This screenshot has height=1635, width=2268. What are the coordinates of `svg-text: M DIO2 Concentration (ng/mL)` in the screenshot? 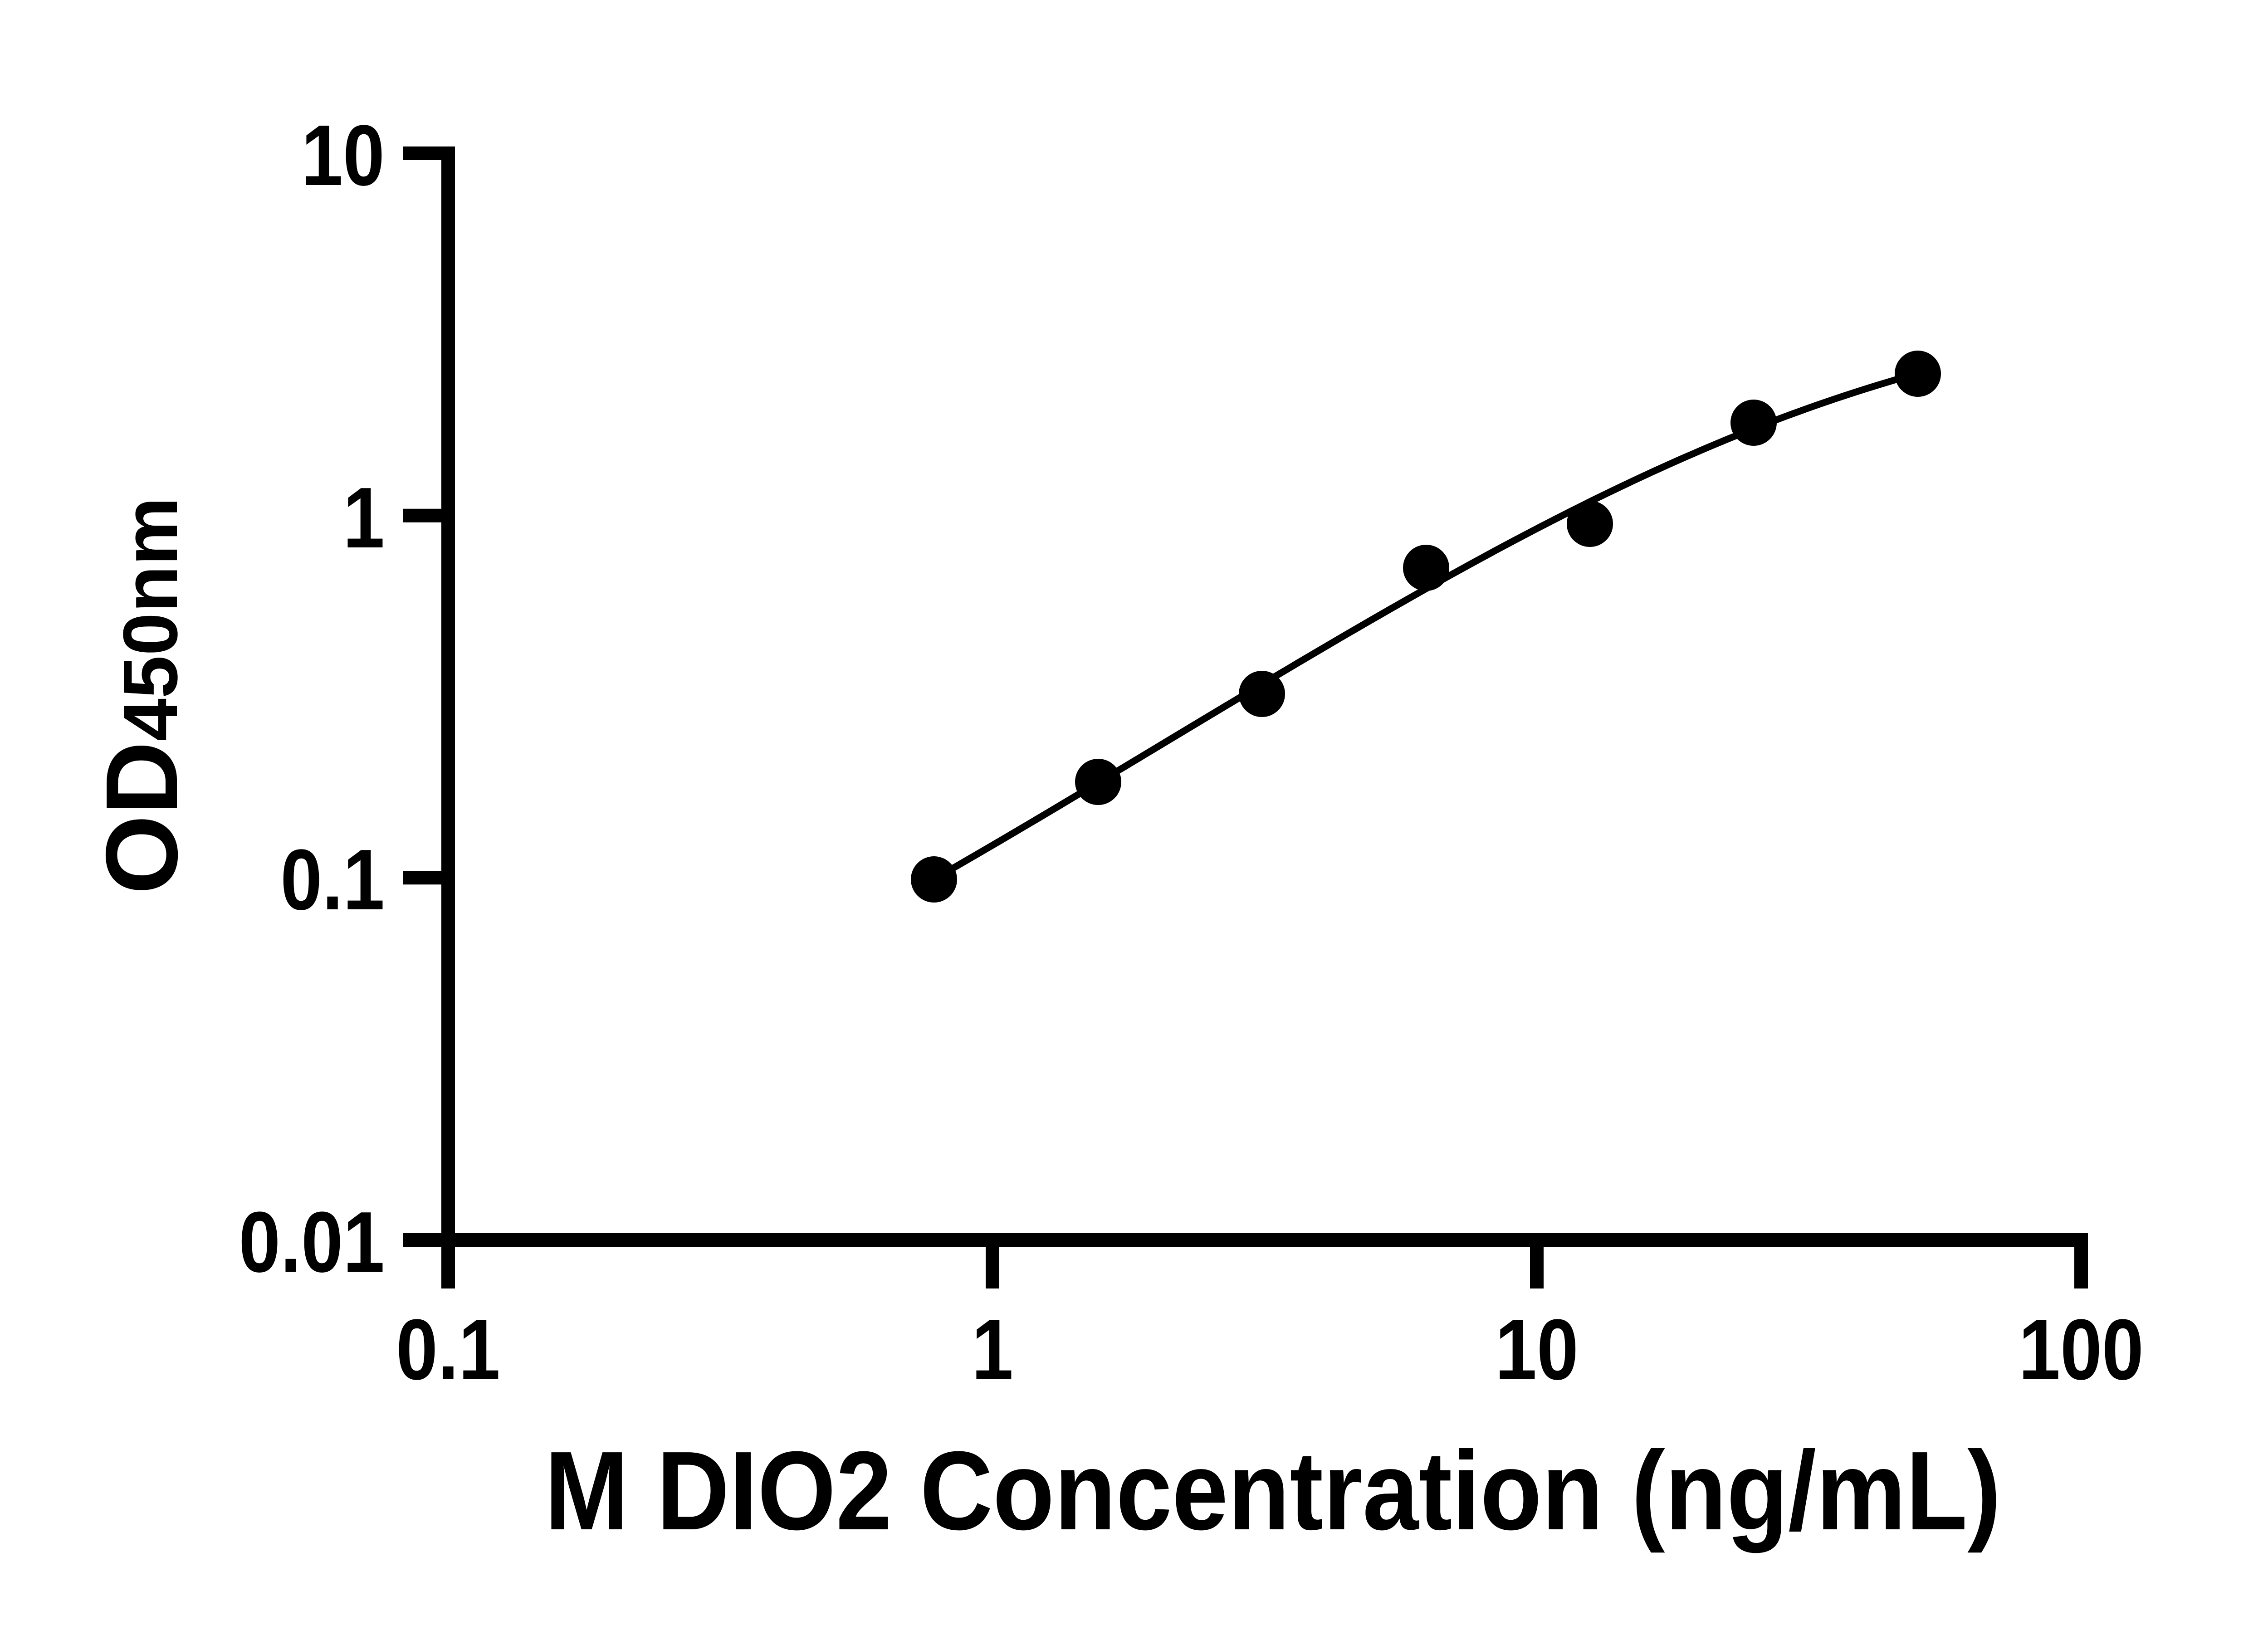 It's located at (1273, 1491).